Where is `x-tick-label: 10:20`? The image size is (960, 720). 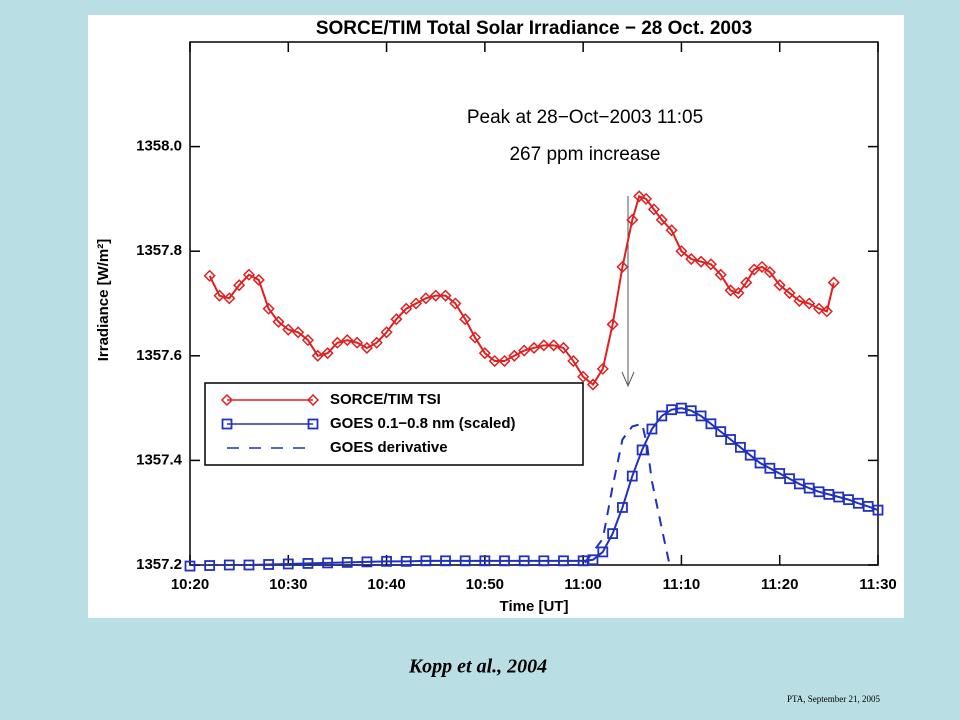 x-tick-label: 10:20 is located at coordinates (190, 584).